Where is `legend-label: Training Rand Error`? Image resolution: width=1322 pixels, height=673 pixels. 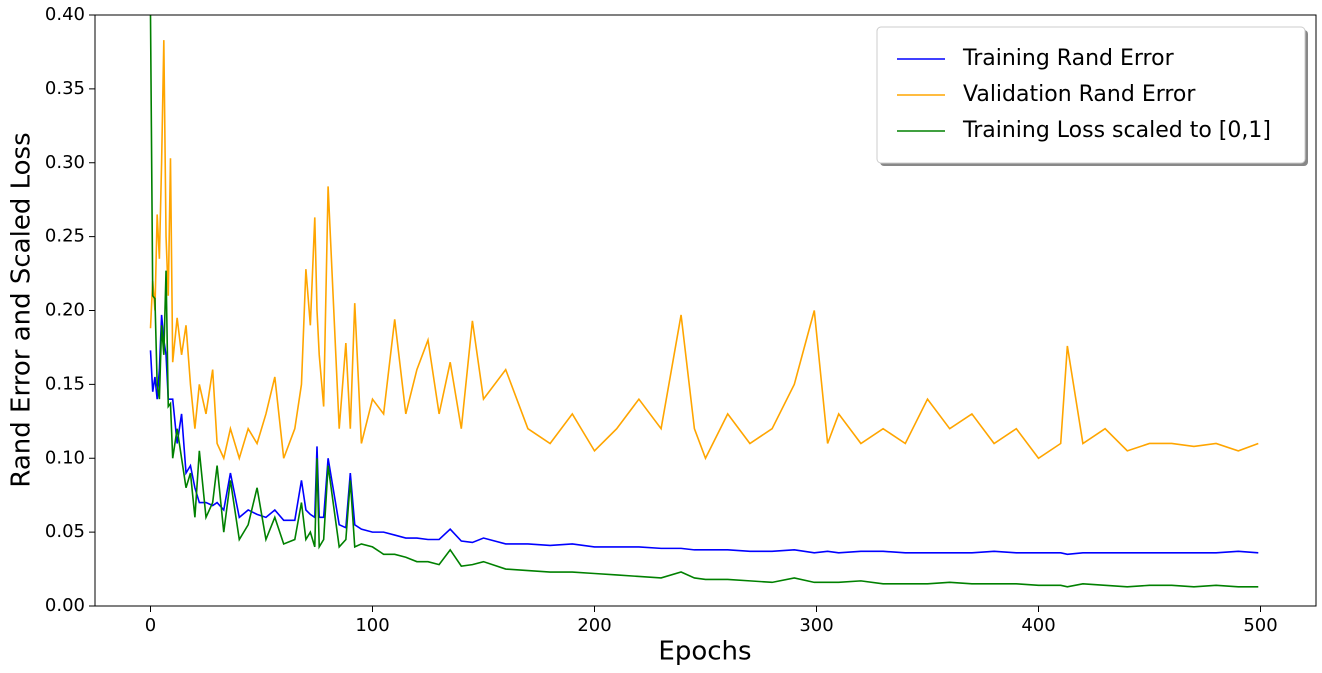 legend-label: Training Rand Error is located at coordinates (1068, 58).